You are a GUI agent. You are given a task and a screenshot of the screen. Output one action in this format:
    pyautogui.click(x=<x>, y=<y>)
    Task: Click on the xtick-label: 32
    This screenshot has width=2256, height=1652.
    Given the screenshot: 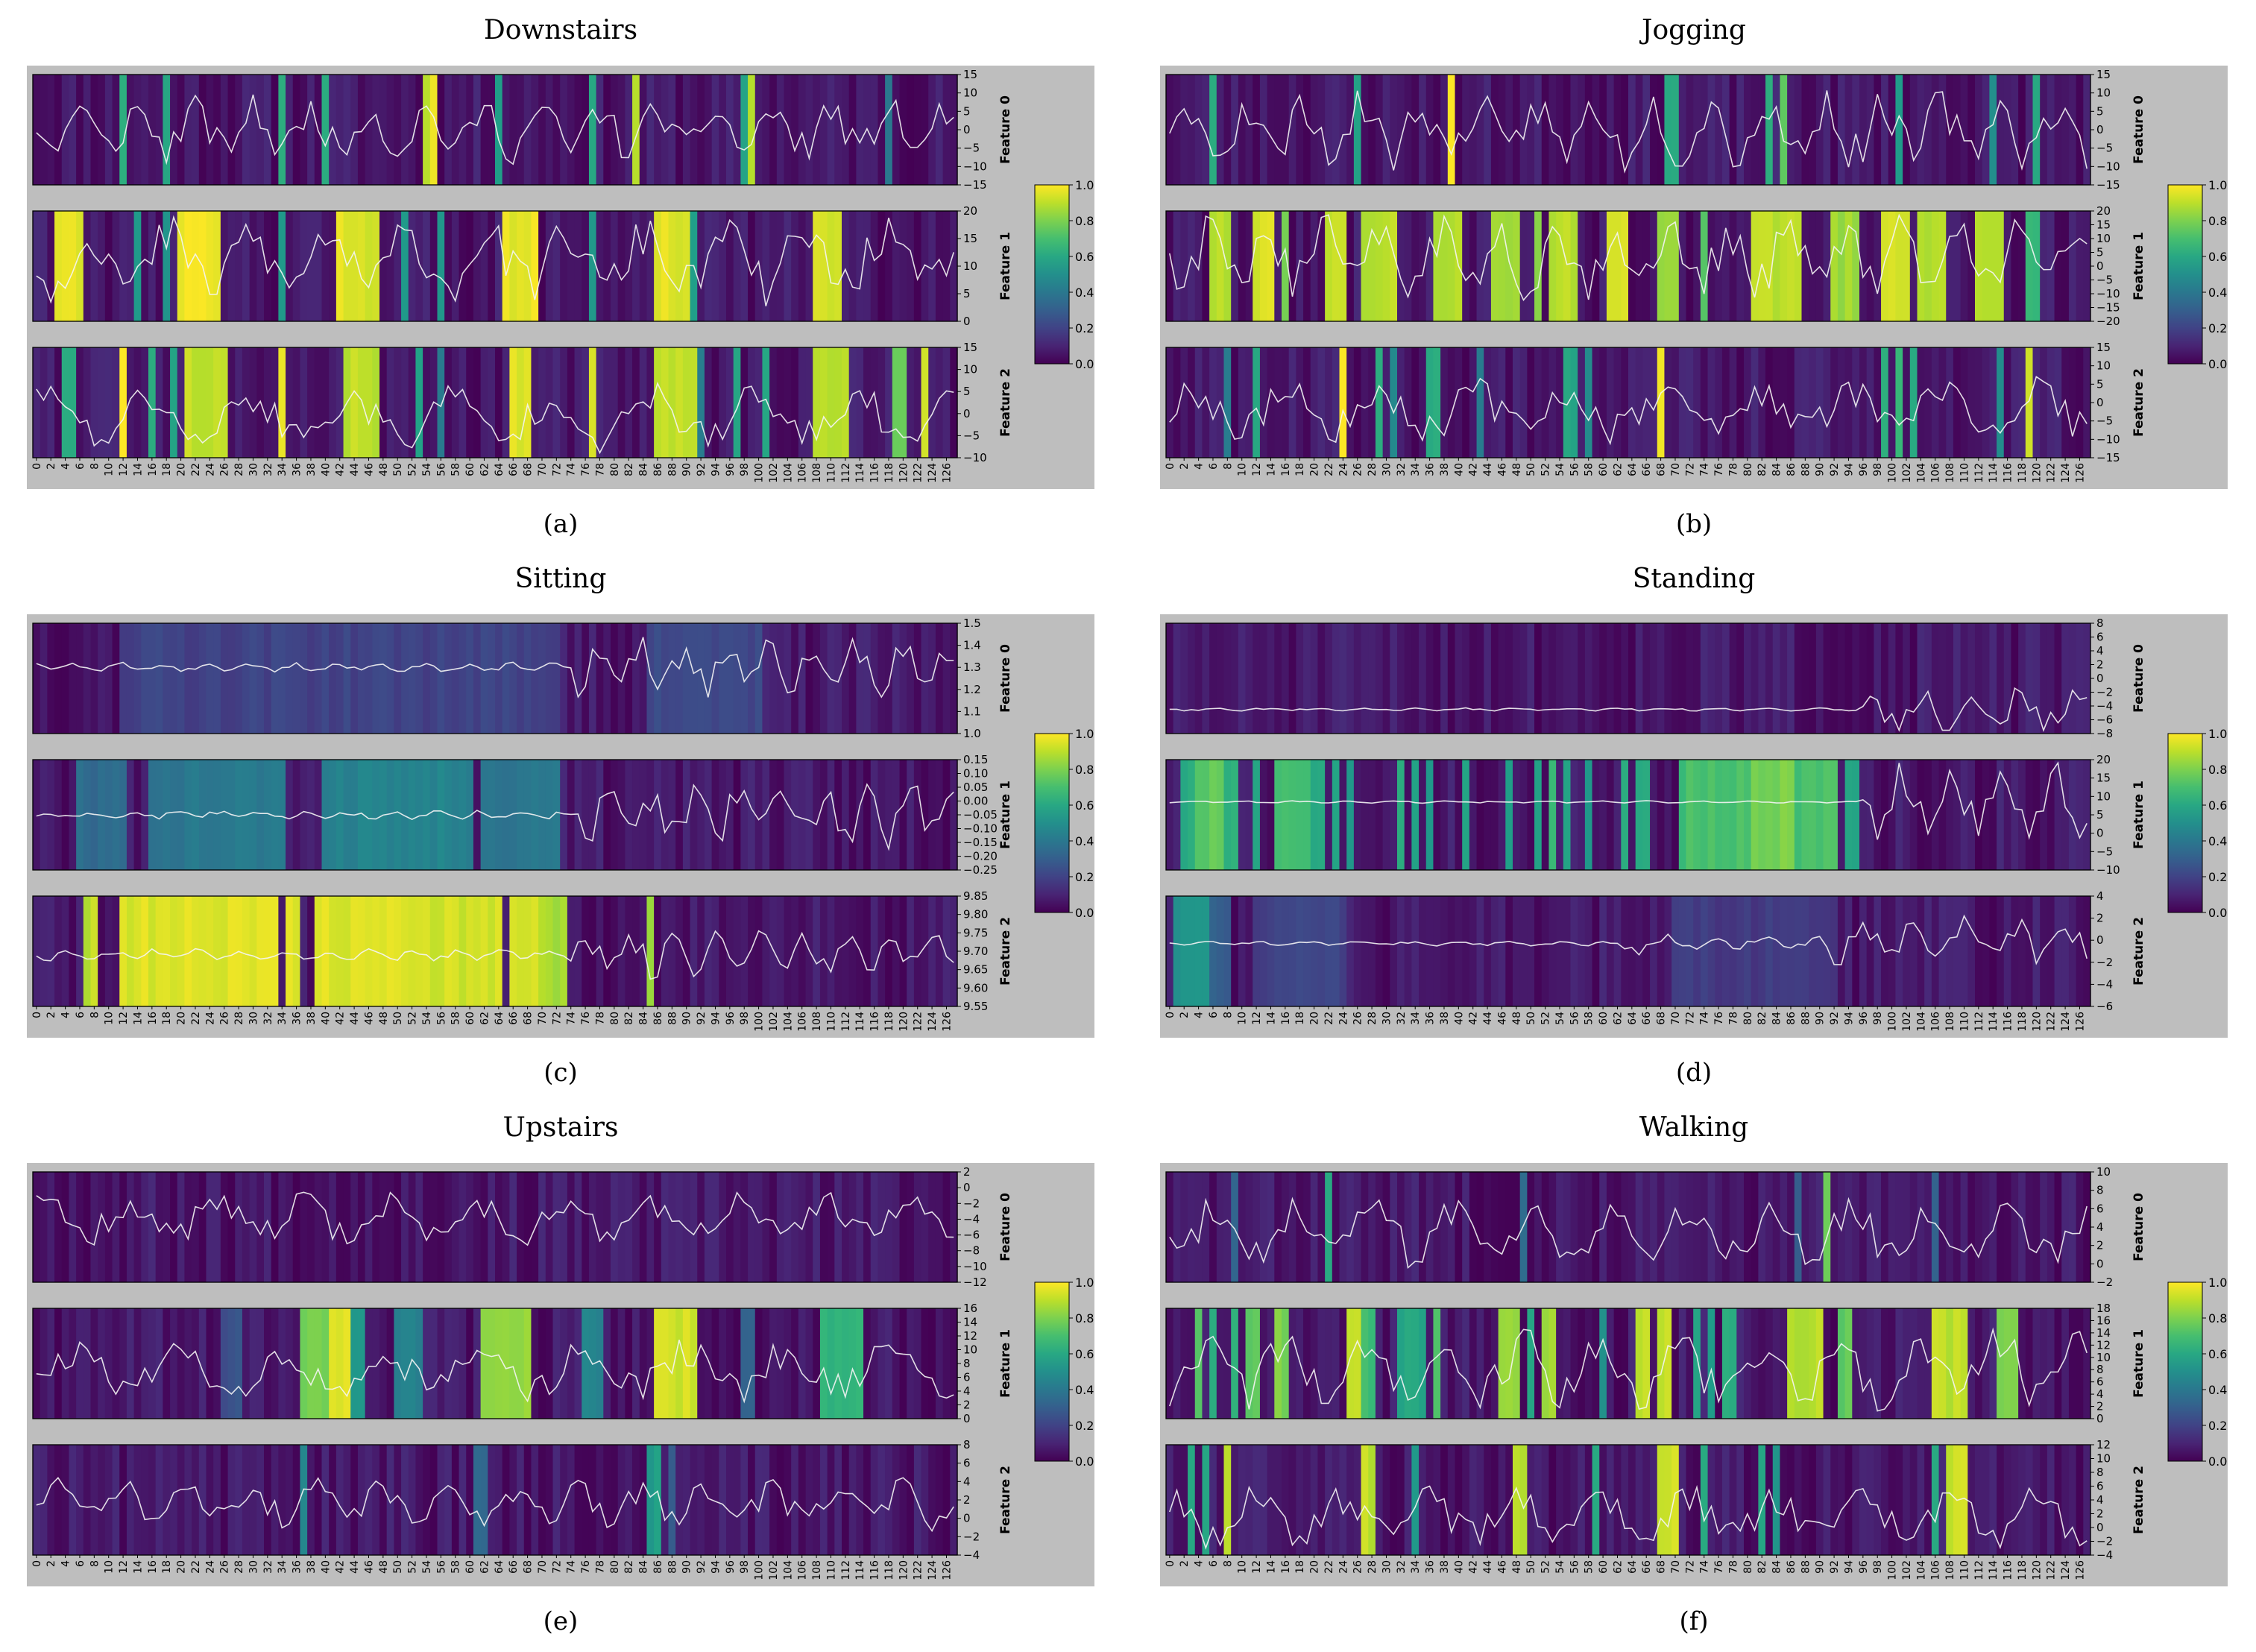 What is the action you would take?
    pyautogui.click(x=268, y=1019)
    